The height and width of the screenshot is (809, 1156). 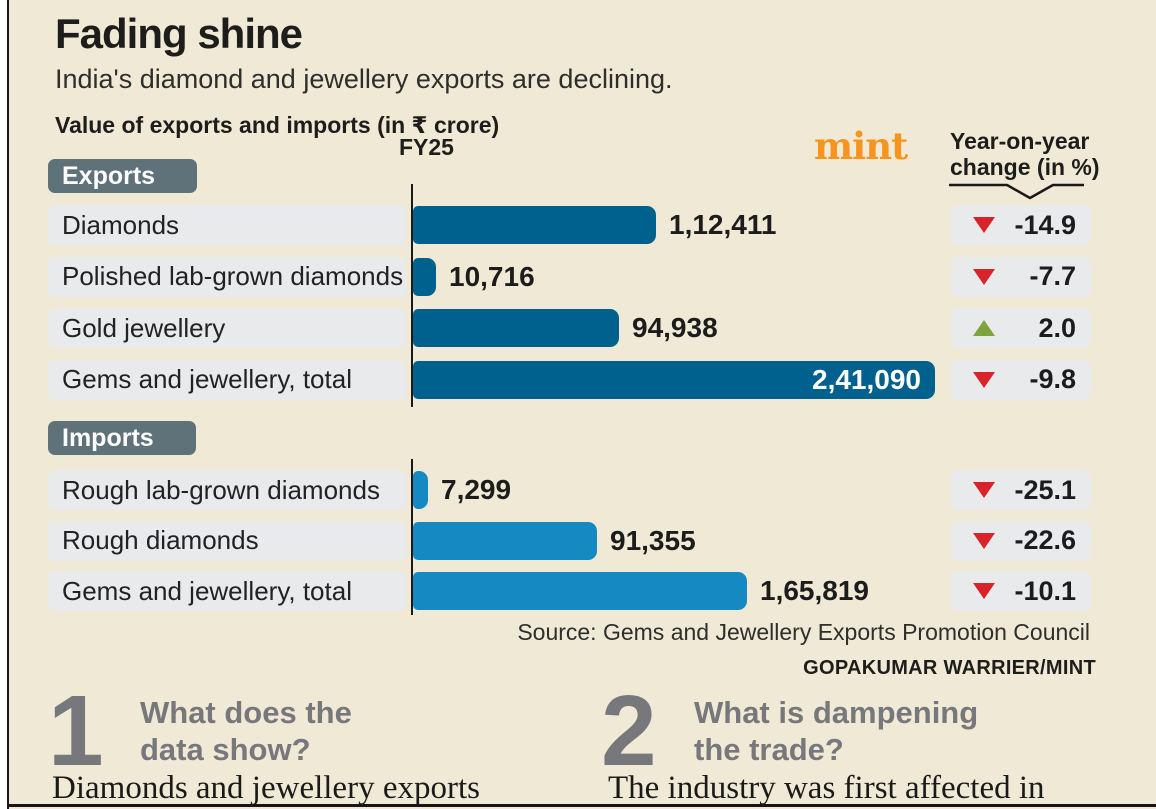 What do you see at coordinates (582, 805) in the screenshot?
I see `bottom-border-rule` at bounding box center [582, 805].